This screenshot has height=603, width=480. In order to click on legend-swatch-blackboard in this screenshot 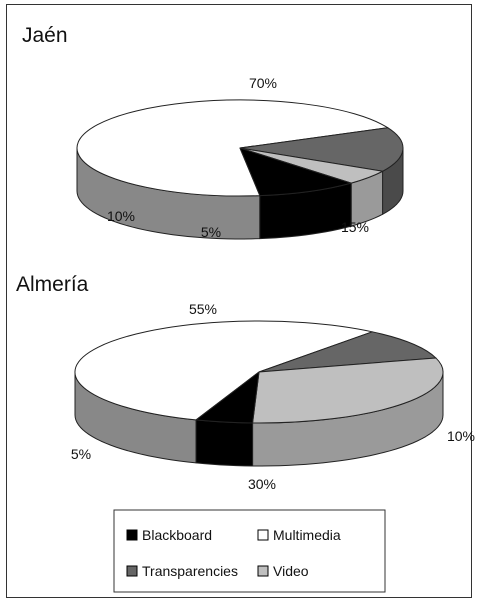, I will do `click(132, 535)`.